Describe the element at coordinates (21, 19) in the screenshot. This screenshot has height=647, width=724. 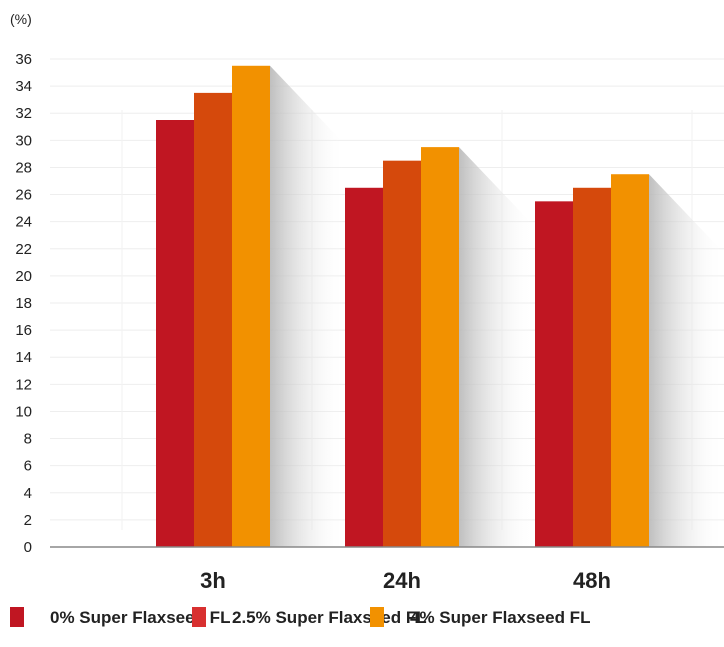
I see `y-axis-label: (%)` at that location.